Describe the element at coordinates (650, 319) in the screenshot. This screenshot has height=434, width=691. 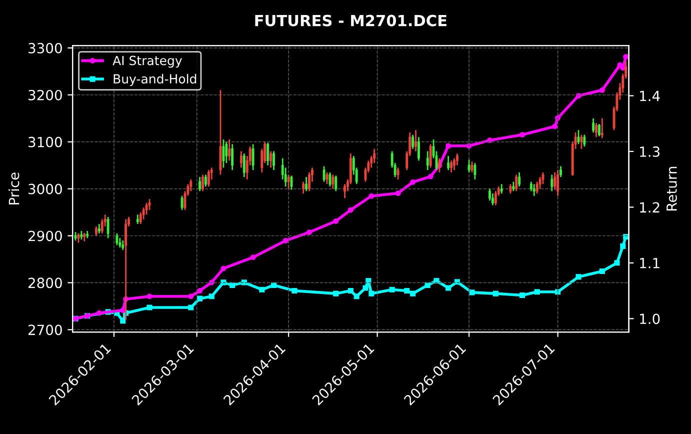
I see `y2-tick-label: 1.0` at that location.